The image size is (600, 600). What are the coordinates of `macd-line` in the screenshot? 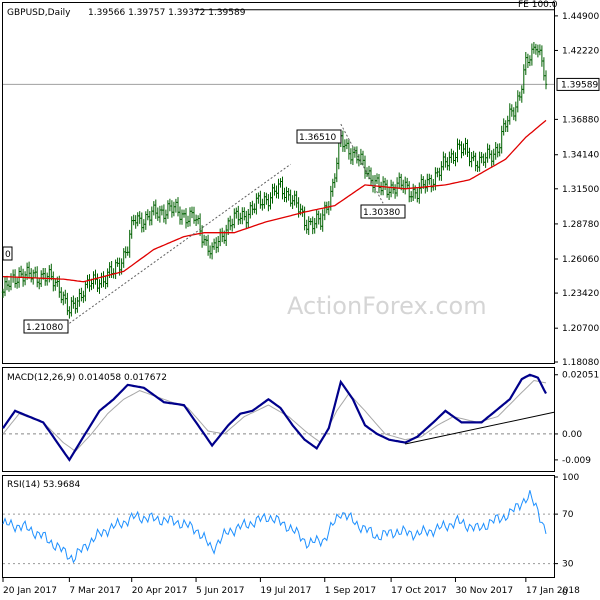 It's located at (274, 417).